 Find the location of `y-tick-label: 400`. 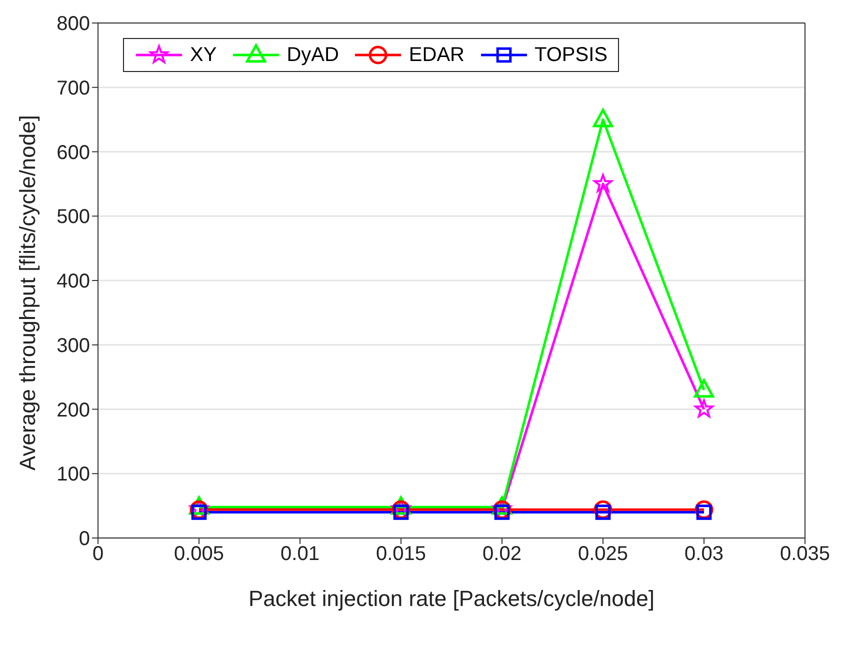

y-tick-label: 400 is located at coordinates (73, 281).